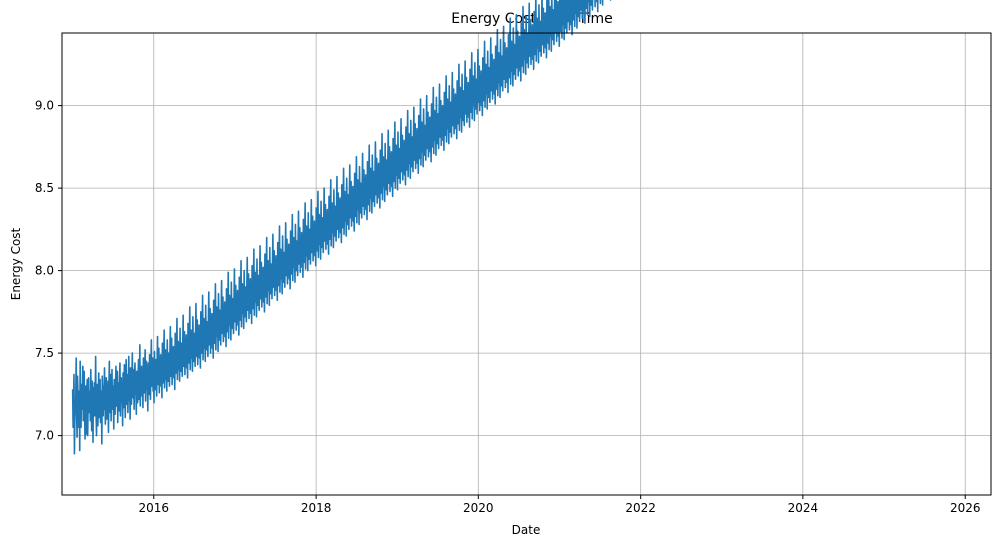 The width and height of the screenshot is (1001, 547). Describe the element at coordinates (965, 508) in the screenshot. I see `x-tick-label: 2026` at that location.